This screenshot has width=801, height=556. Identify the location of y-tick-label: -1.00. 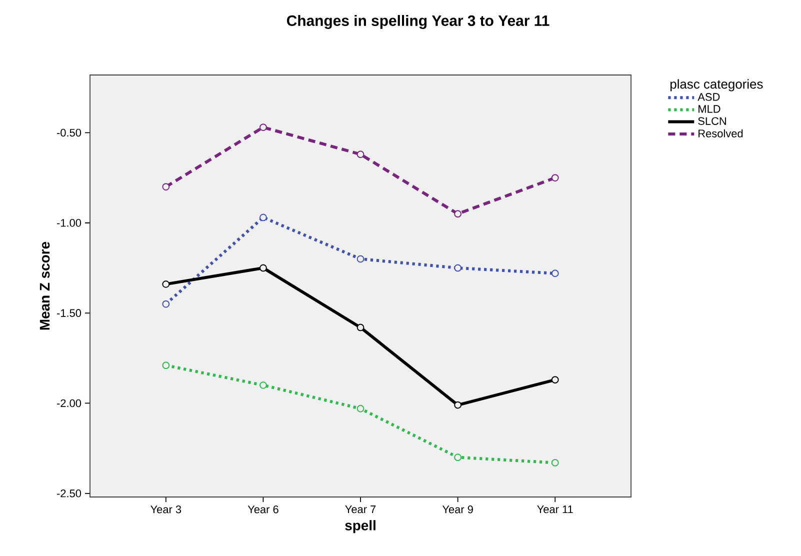
(69, 223).